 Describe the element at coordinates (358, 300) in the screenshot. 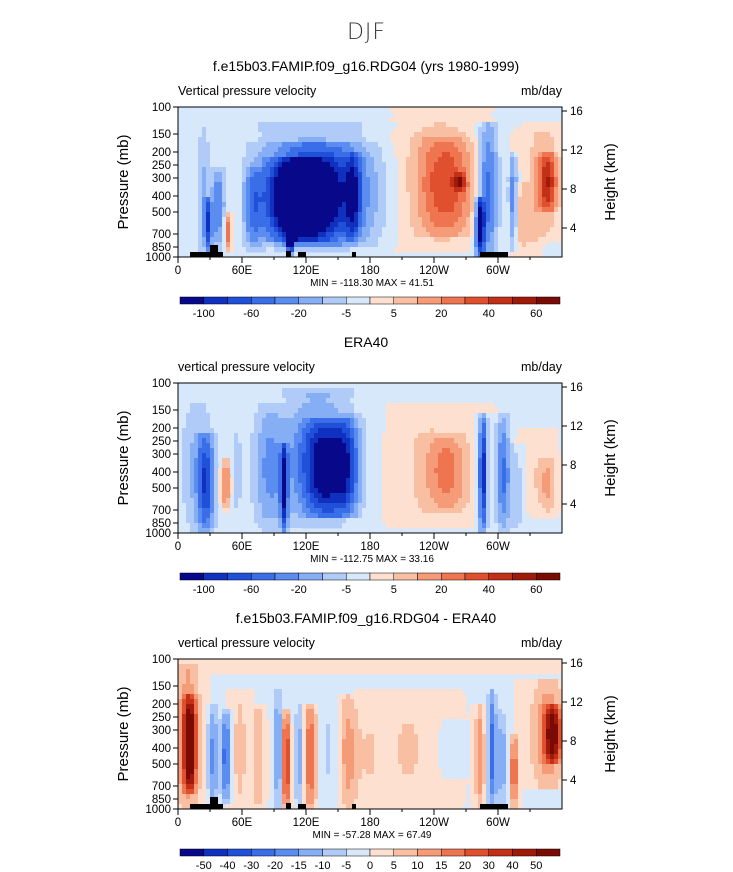

I see `colorbar-swatch` at that location.